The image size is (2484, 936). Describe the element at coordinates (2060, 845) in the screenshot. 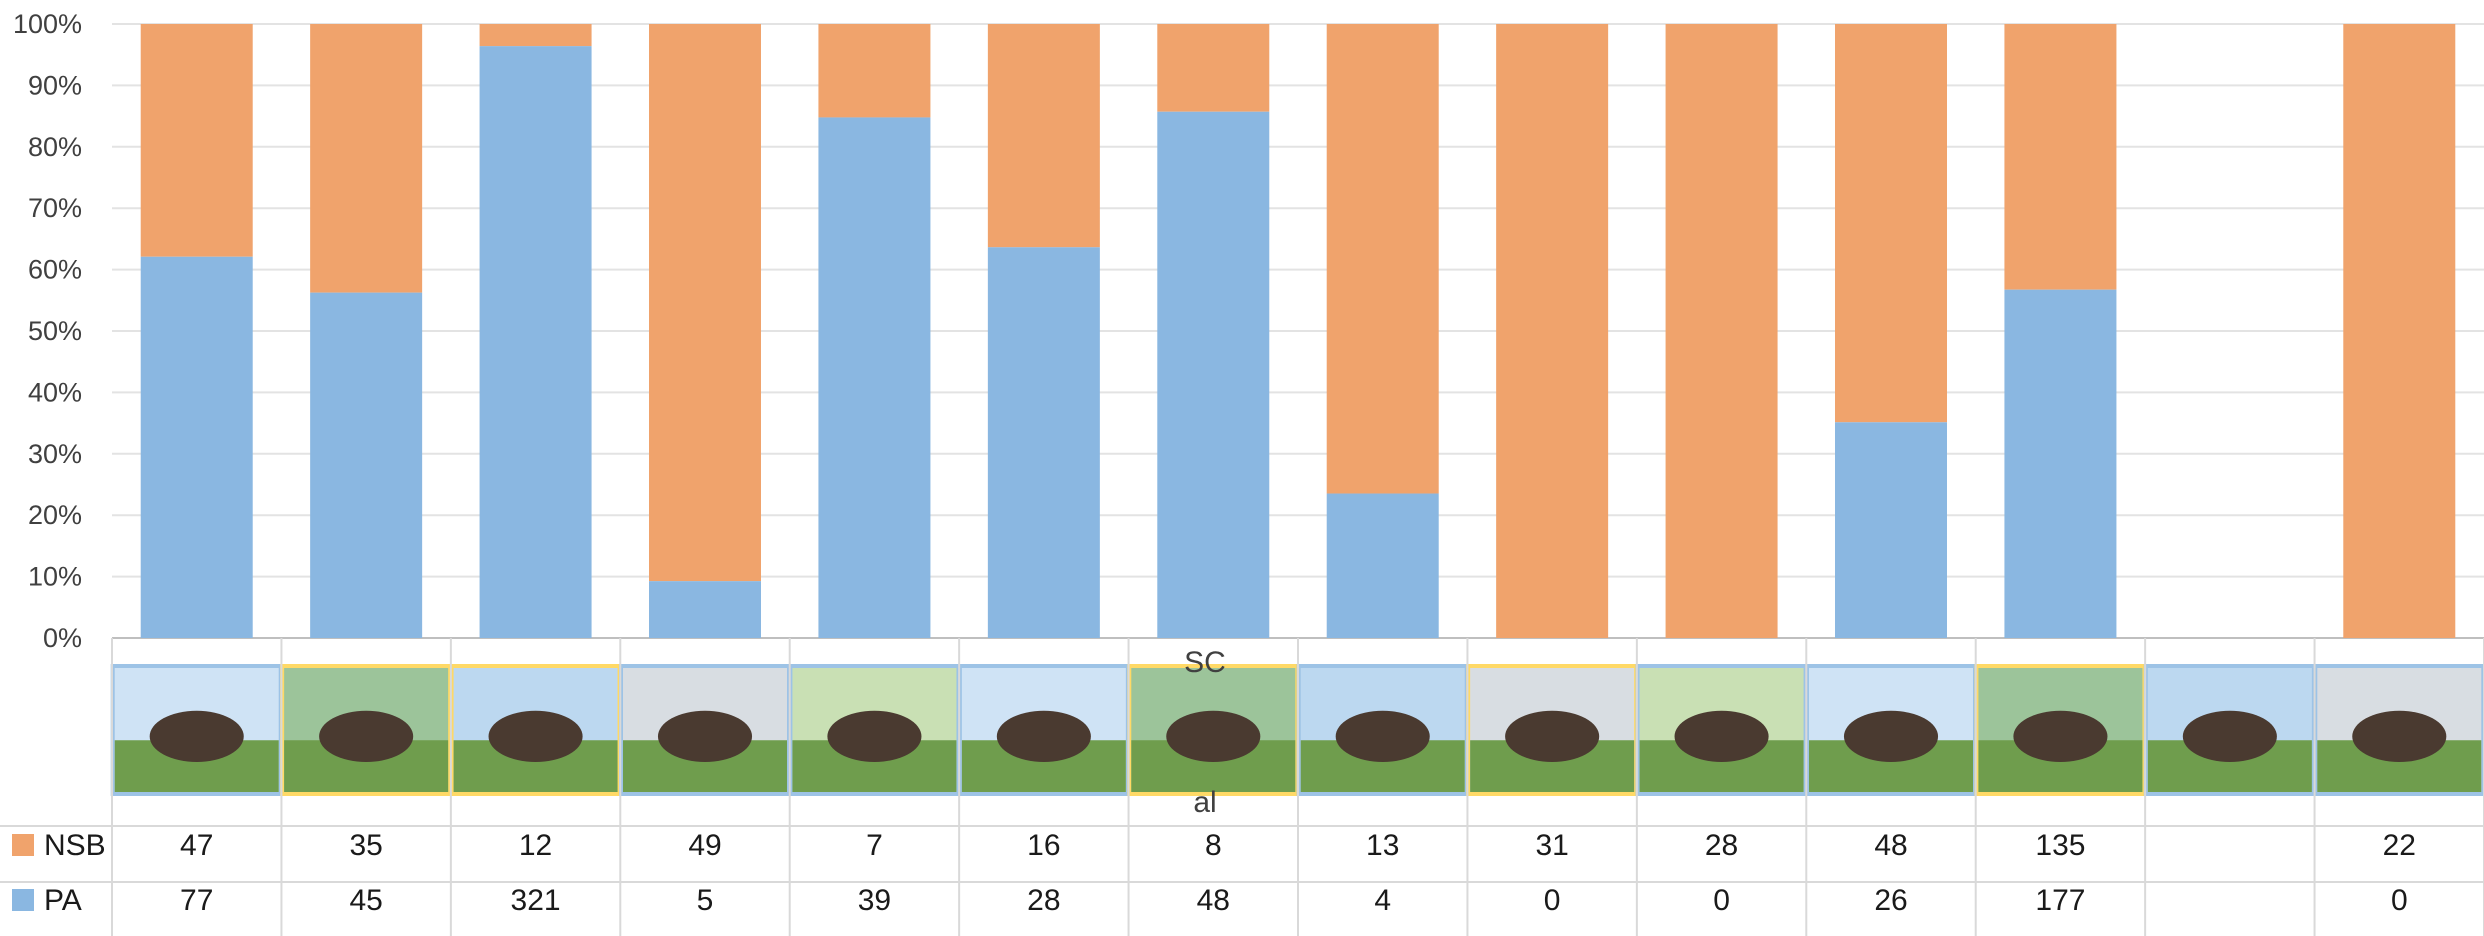

I see `table-cell: 135` at that location.